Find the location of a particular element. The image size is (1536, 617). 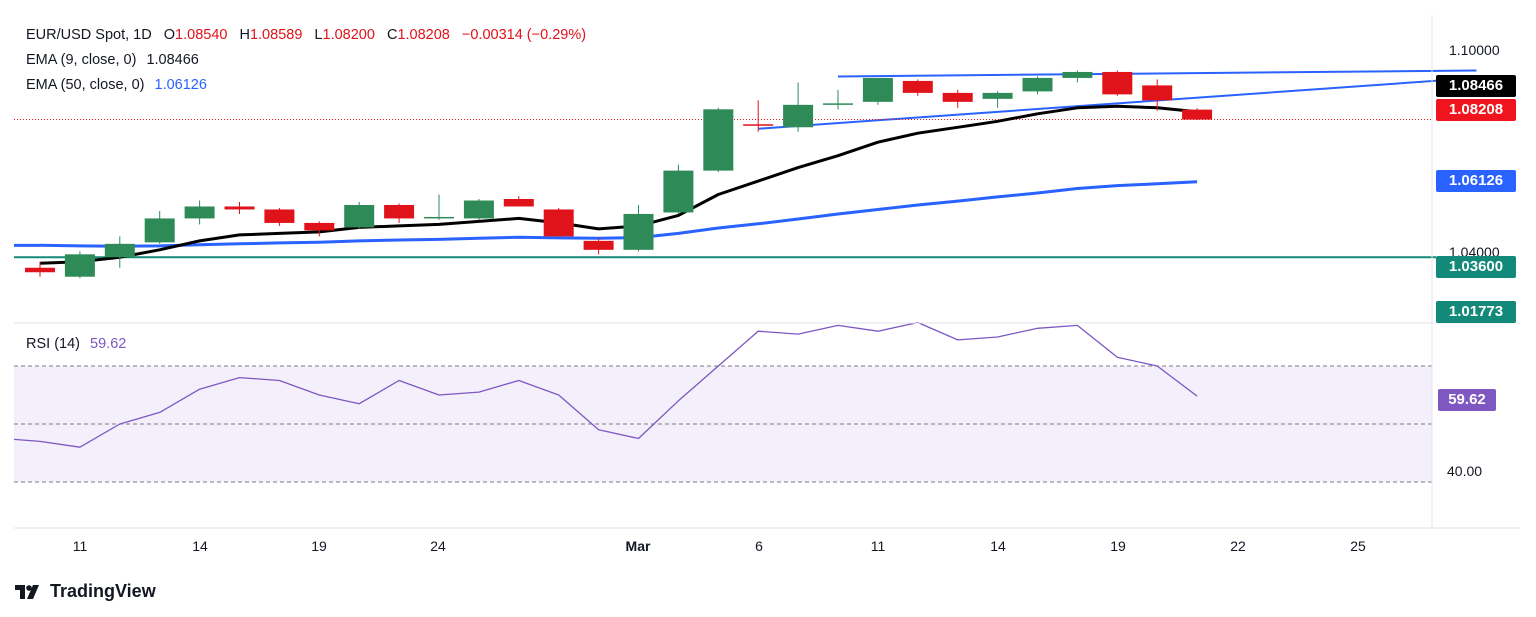

rsi-legend-label: RSI (14) is located at coordinates (53, 344).